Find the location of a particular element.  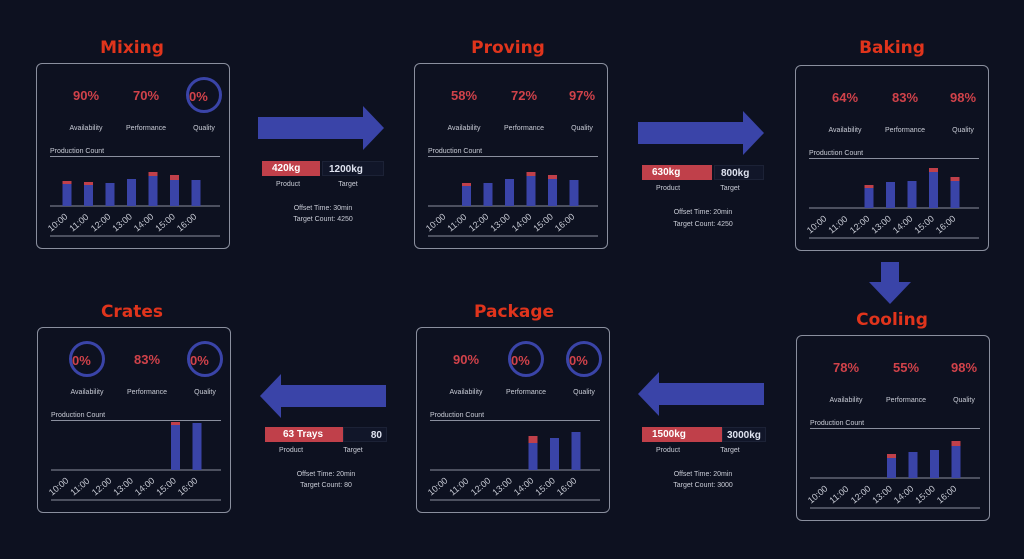

station-title-cooling: Cooling is located at coordinates (892, 320).